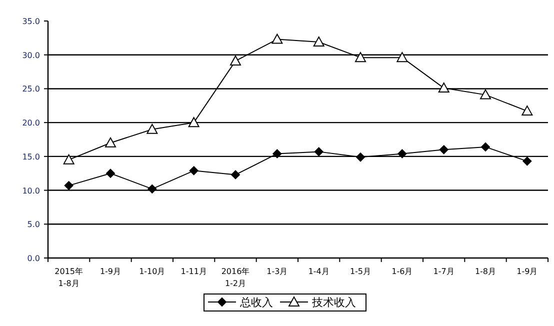  What do you see at coordinates (256, 302) in the screenshot?
I see `legend-label: 总收入` at bounding box center [256, 302].